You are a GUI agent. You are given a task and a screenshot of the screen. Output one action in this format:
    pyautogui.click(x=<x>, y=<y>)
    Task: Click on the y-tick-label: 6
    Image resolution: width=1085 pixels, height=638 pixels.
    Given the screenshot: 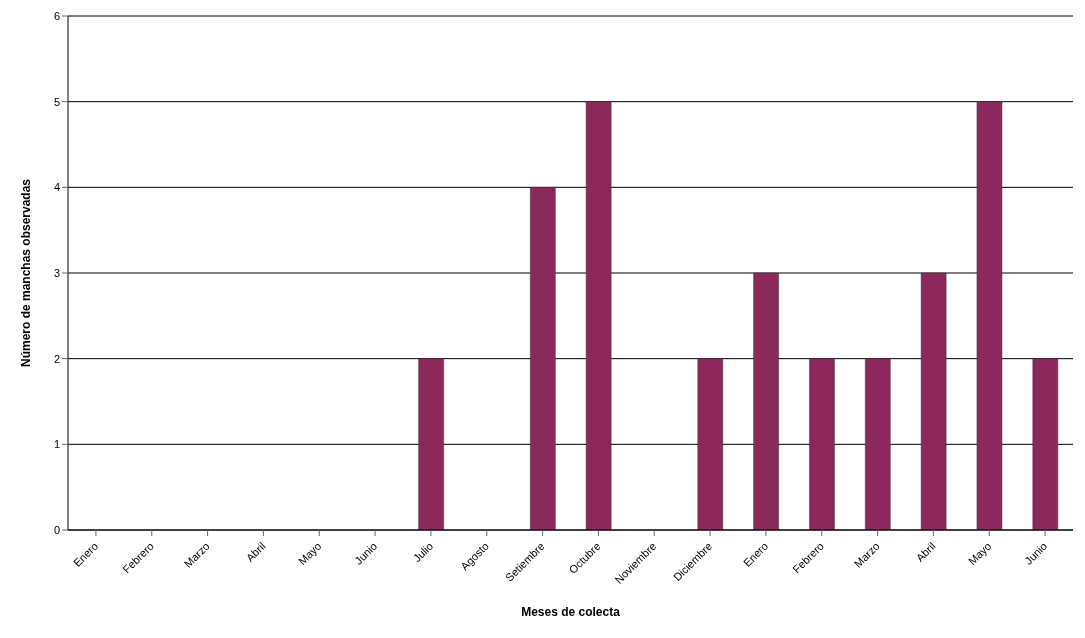 What is the action you would take?
    pyautogui.click(x=56, y=15)
    